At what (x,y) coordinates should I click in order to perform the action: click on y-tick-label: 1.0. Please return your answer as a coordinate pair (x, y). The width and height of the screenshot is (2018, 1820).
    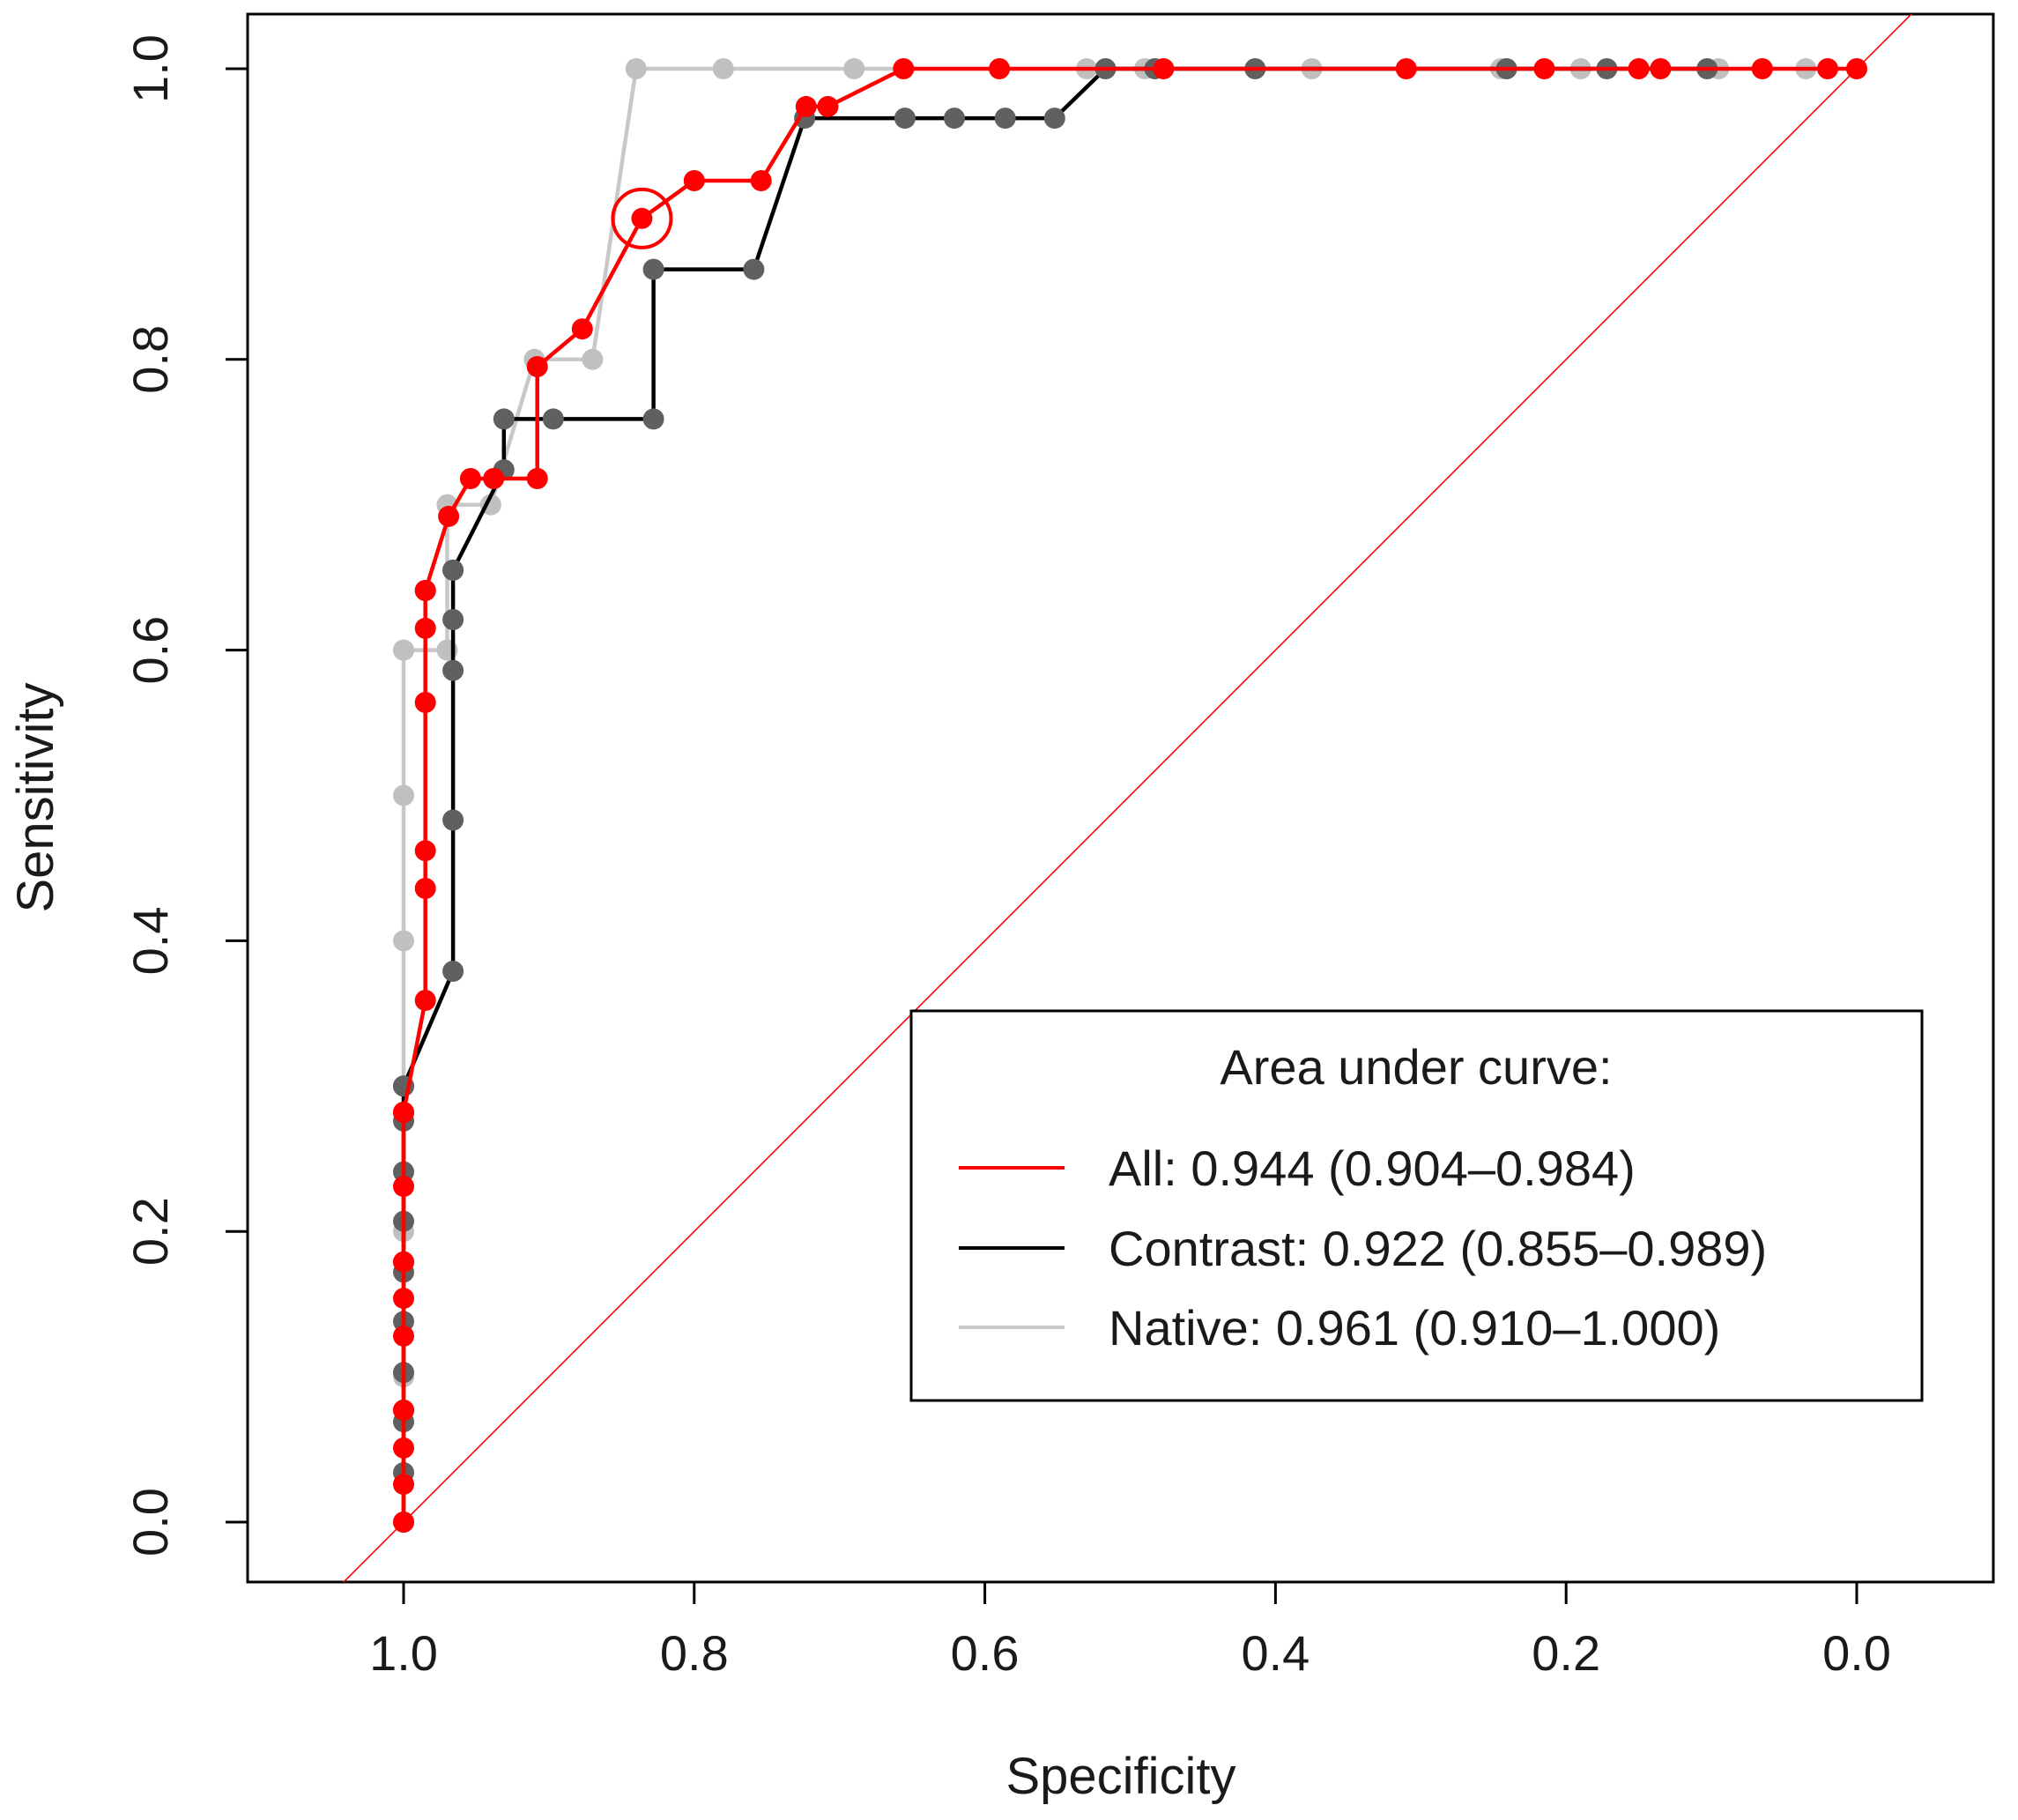
    Looking at the image, I should click on (150, 68).